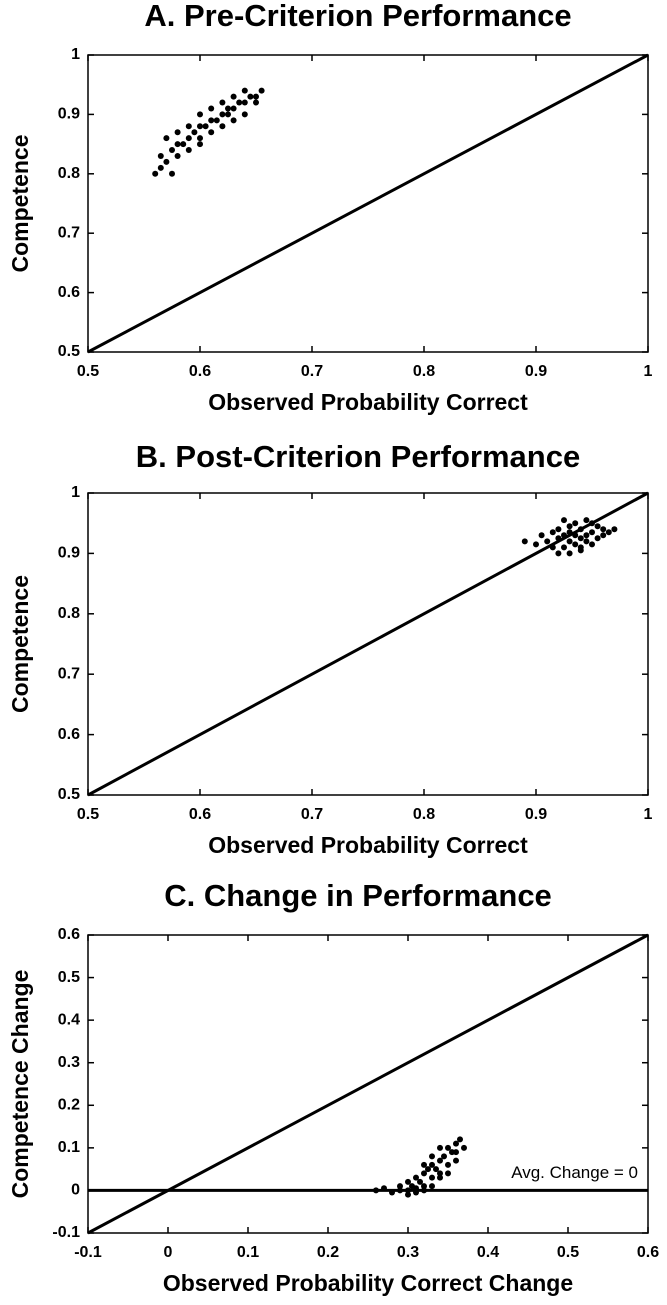 This screenshot has width=667, height=1305. Describe the element at coordinates (358, 895) in the screenshot. I see `chart-title: C. Change in Performance` at that location.